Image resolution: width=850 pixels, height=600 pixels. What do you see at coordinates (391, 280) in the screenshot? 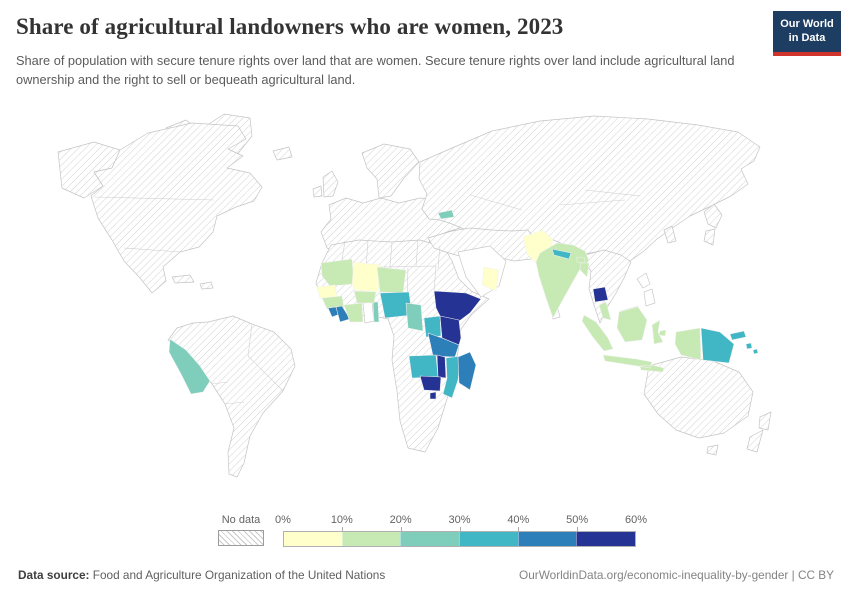
I see `country-niger` at bounding box center [391, 280].